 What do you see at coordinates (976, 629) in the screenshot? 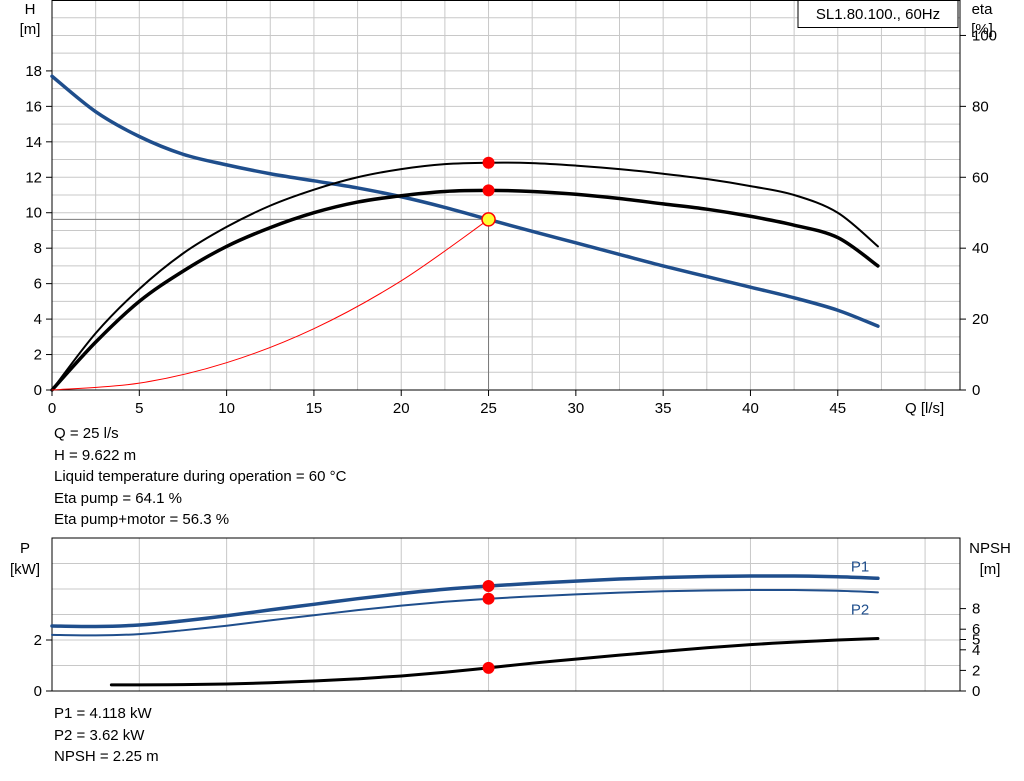
I see `y2-tick-label: 6` at bounding box center [976, 629].